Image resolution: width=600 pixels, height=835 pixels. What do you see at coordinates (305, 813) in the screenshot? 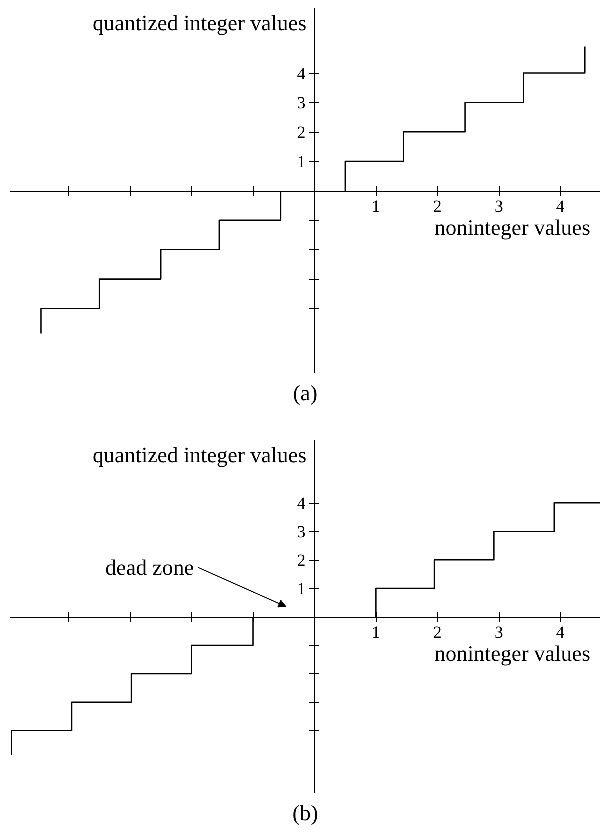
I see `text: (b)` at bounding box center [305, 813].